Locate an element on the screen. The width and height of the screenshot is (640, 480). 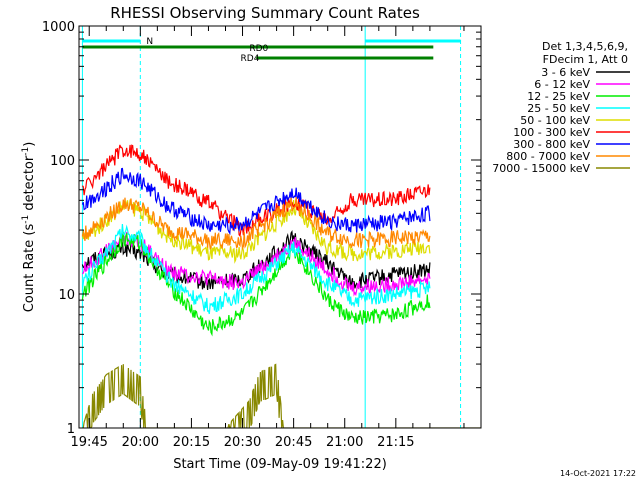
x-tick-label: 20:30 is located at coordinates (242, 442).